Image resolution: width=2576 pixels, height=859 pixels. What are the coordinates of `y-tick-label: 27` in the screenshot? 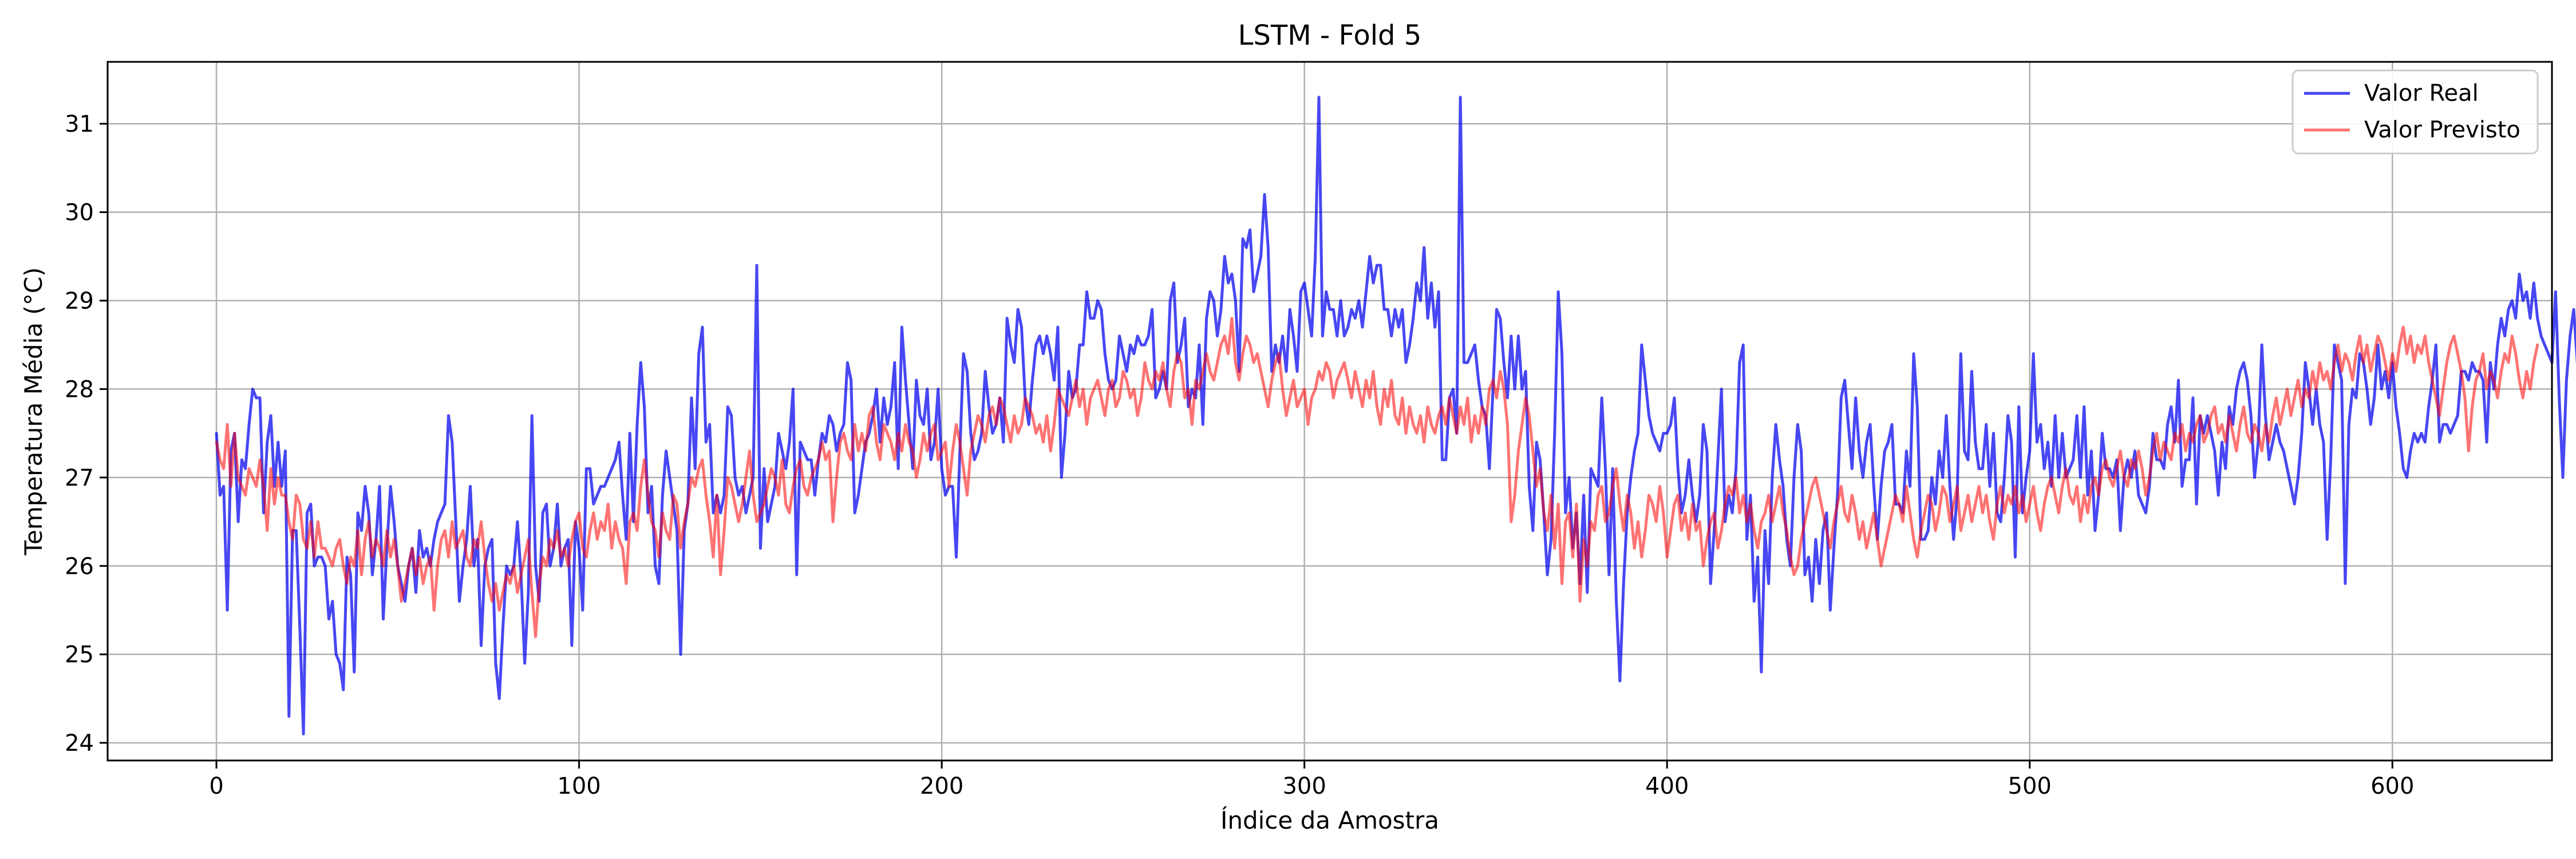 It's located at (79, 478).